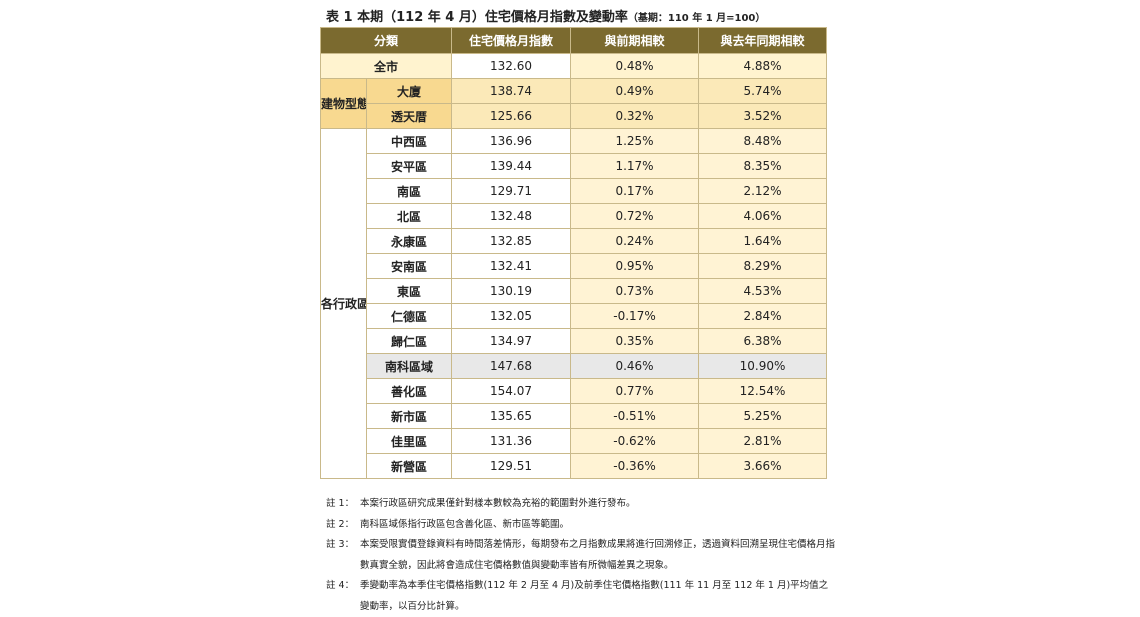 The image size is (1140, 617). What do you see at coordinates (511, 291) in the screenshot?
I see `index-cell: 130.19` at bounding box center [511, 291].